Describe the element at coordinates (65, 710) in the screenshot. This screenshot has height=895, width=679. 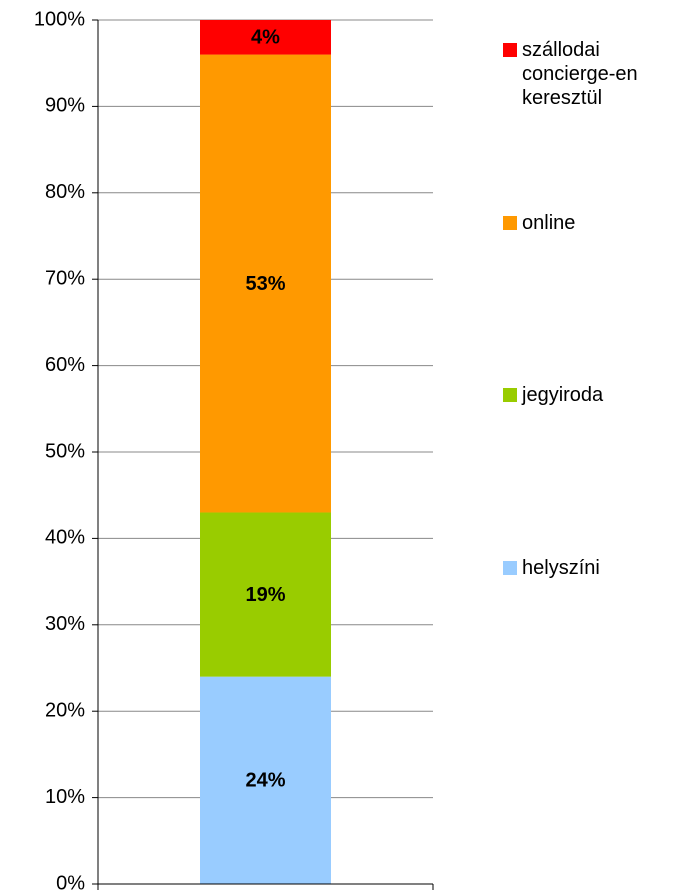
I see `y-tick-label: 20%` at that location.